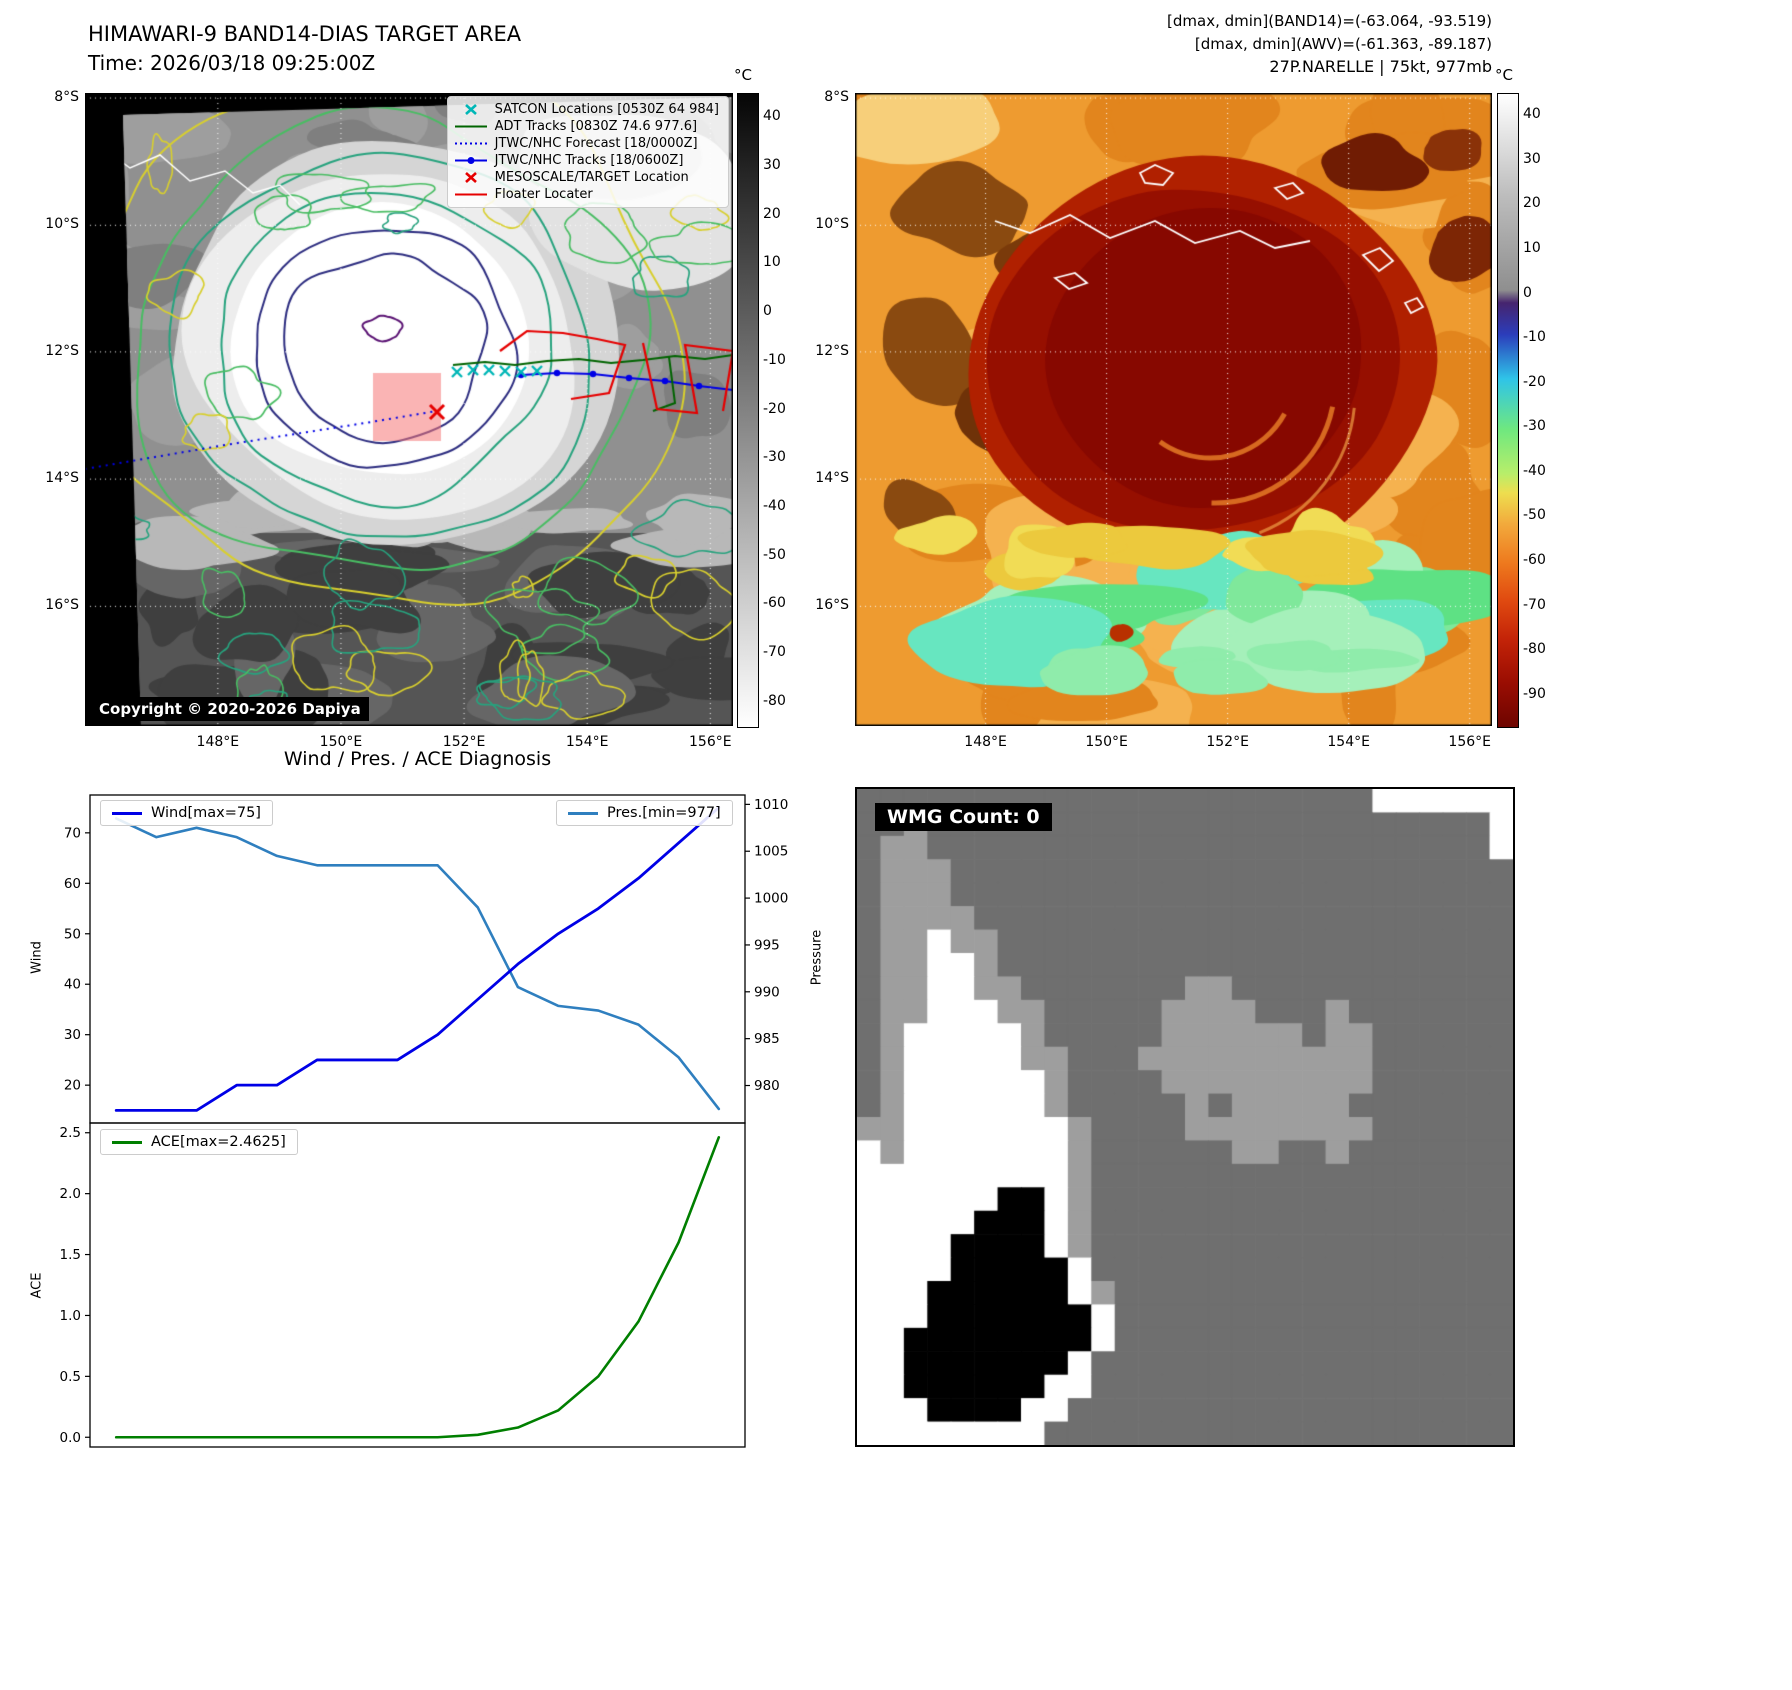 This screenshot has width=1792, height=1690. What do you see at coordinates (748, 410) in the screenshot?
I see `band14-colorbar` at bounding box center [748, 410].